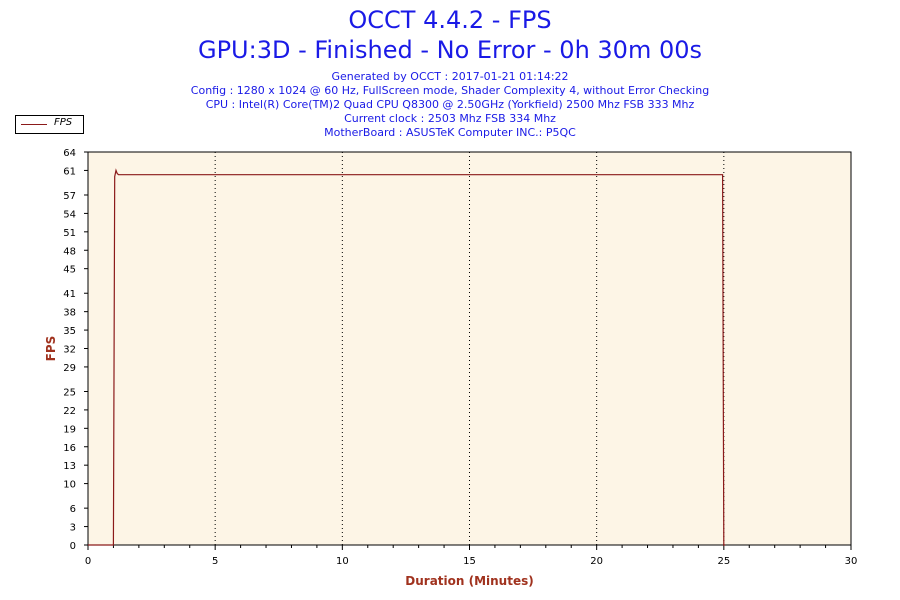  Describe the element at coordinates (450, 118) in the screenshot. I see `info-clock: Current clock : 2503 Mhz FSB 334 Mhz` at that location.